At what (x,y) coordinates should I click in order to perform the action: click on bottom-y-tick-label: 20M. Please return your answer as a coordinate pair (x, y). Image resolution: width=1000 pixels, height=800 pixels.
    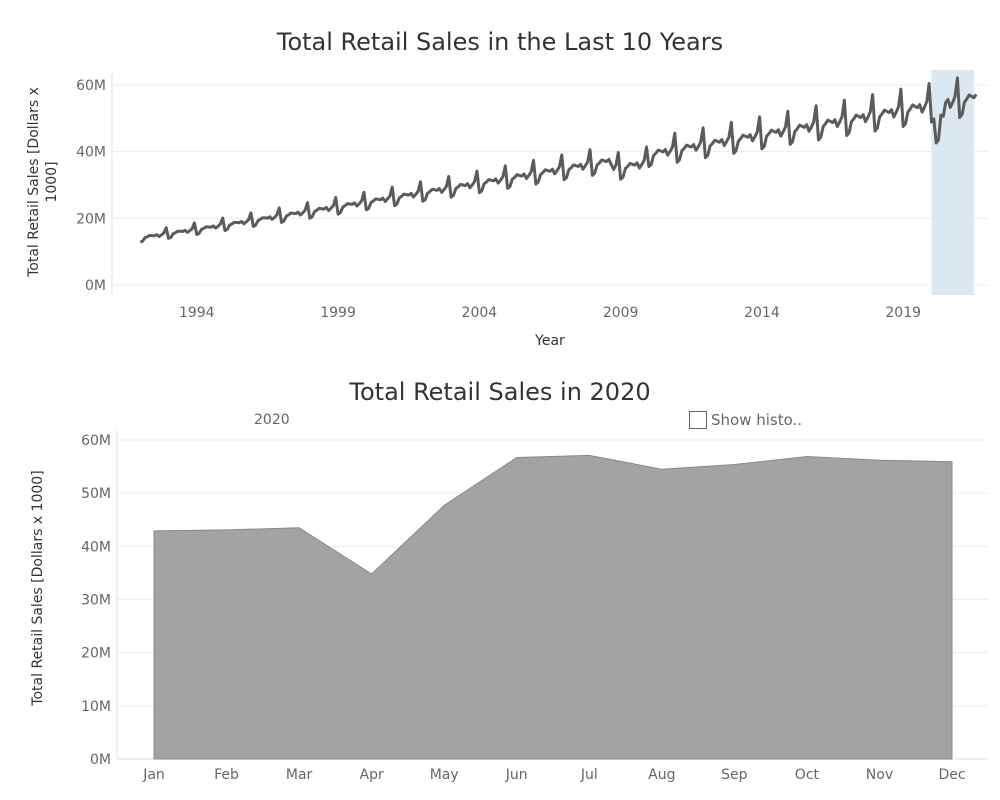
    Looking at the image, I should click on (96, 654).